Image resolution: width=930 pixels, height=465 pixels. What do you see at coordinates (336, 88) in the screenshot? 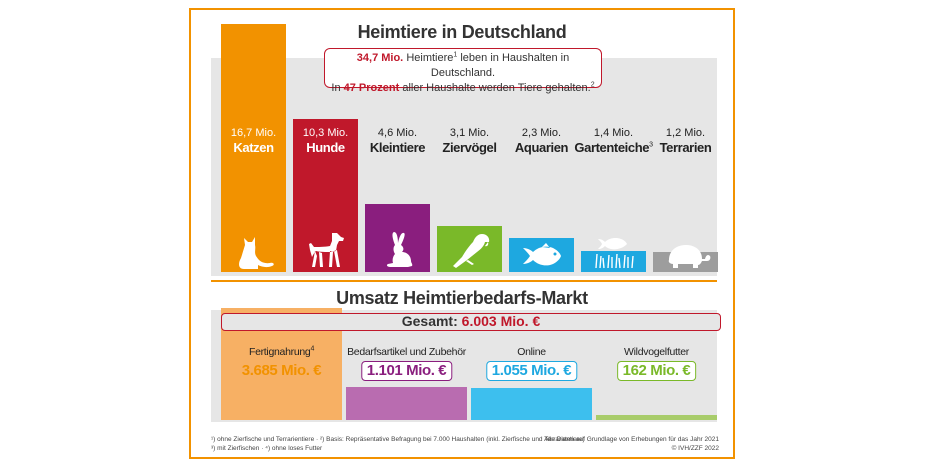
I see `info-line2-pre: In` at bounding box center [336, 88].